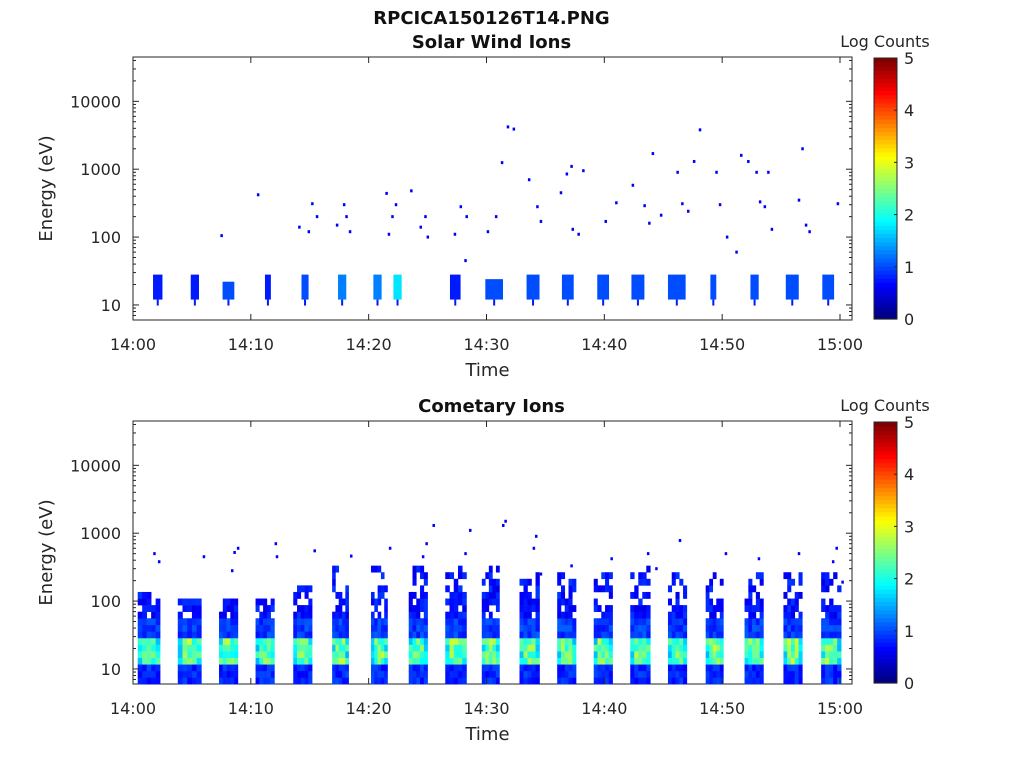 This screenshot has width=1024, height=768. Describe the element at coordinates (885, 405) in the screenshot. I see `colorbar-label: Log Counts` at that location.